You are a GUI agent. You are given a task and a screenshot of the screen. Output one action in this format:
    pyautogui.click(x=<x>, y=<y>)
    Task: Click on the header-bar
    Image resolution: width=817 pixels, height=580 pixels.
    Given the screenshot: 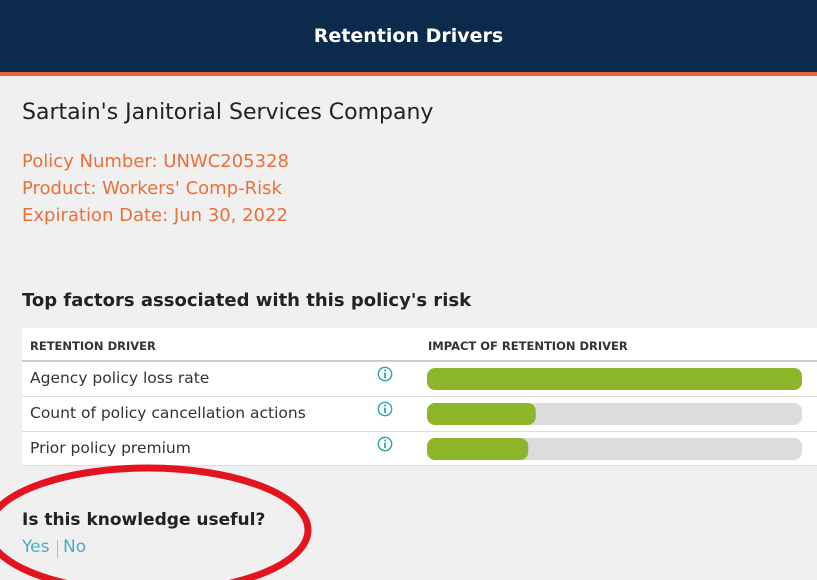 What is the action you would take?
    pyautogui.click(x=408, y=38)
    